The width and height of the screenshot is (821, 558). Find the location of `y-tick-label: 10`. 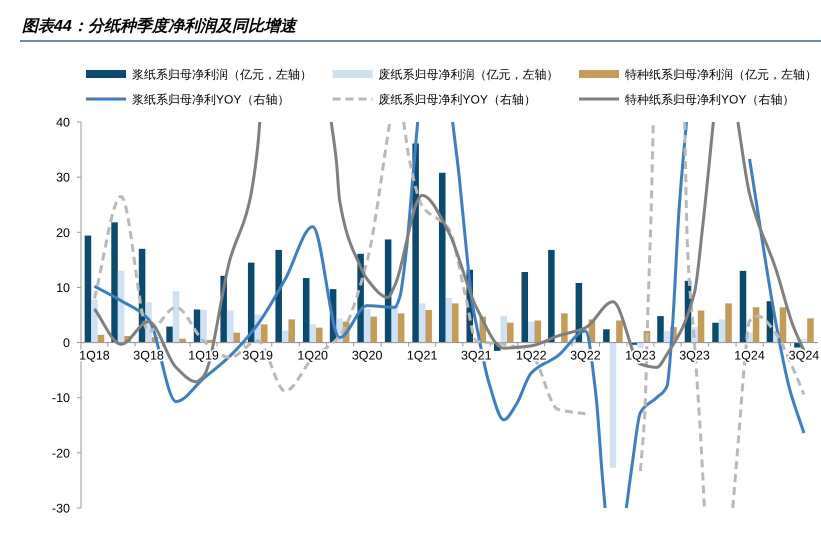

y-tick-label: 10 is located at coordinates (63, 287).